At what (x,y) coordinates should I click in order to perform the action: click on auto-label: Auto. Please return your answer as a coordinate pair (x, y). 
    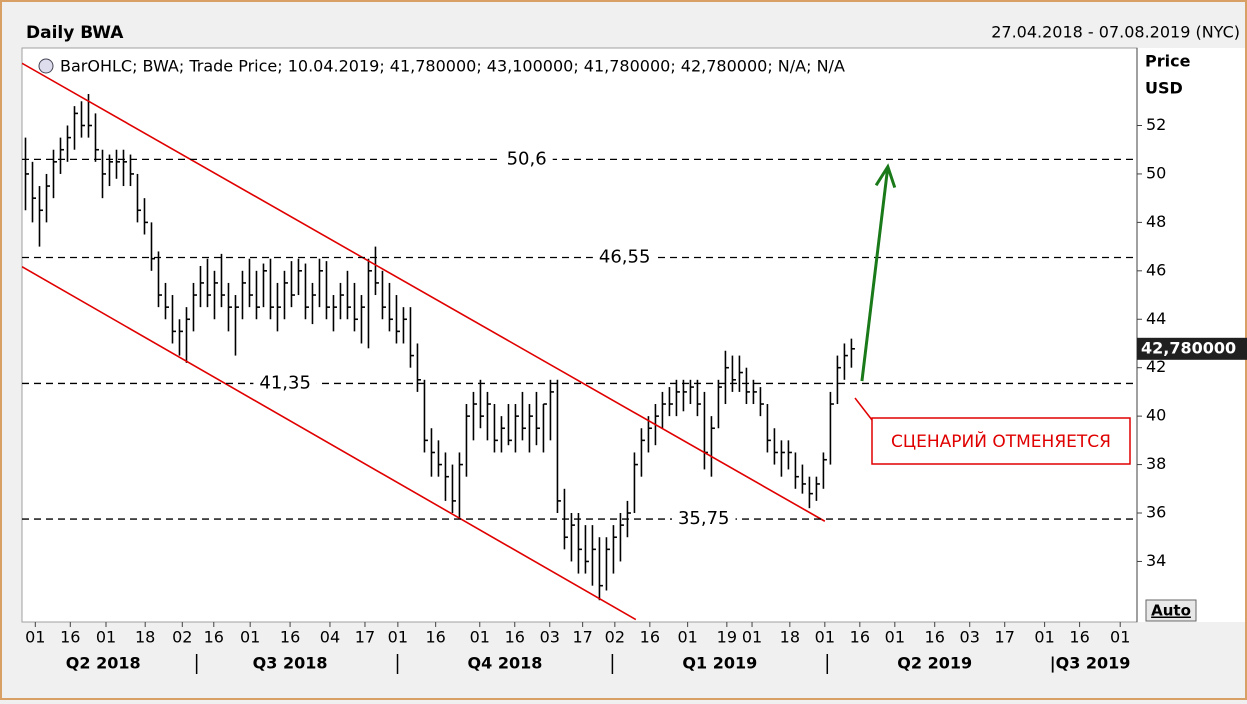
    Looking at the image, I should click on (1171, 611).